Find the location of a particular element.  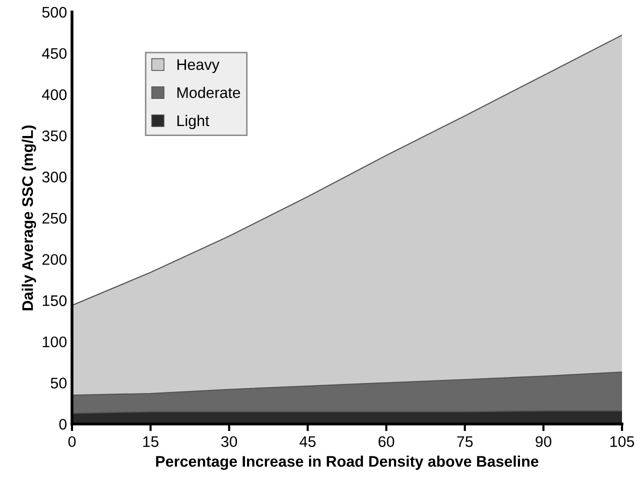

y-tick-label: 450 is located at coordinates (54, 53).